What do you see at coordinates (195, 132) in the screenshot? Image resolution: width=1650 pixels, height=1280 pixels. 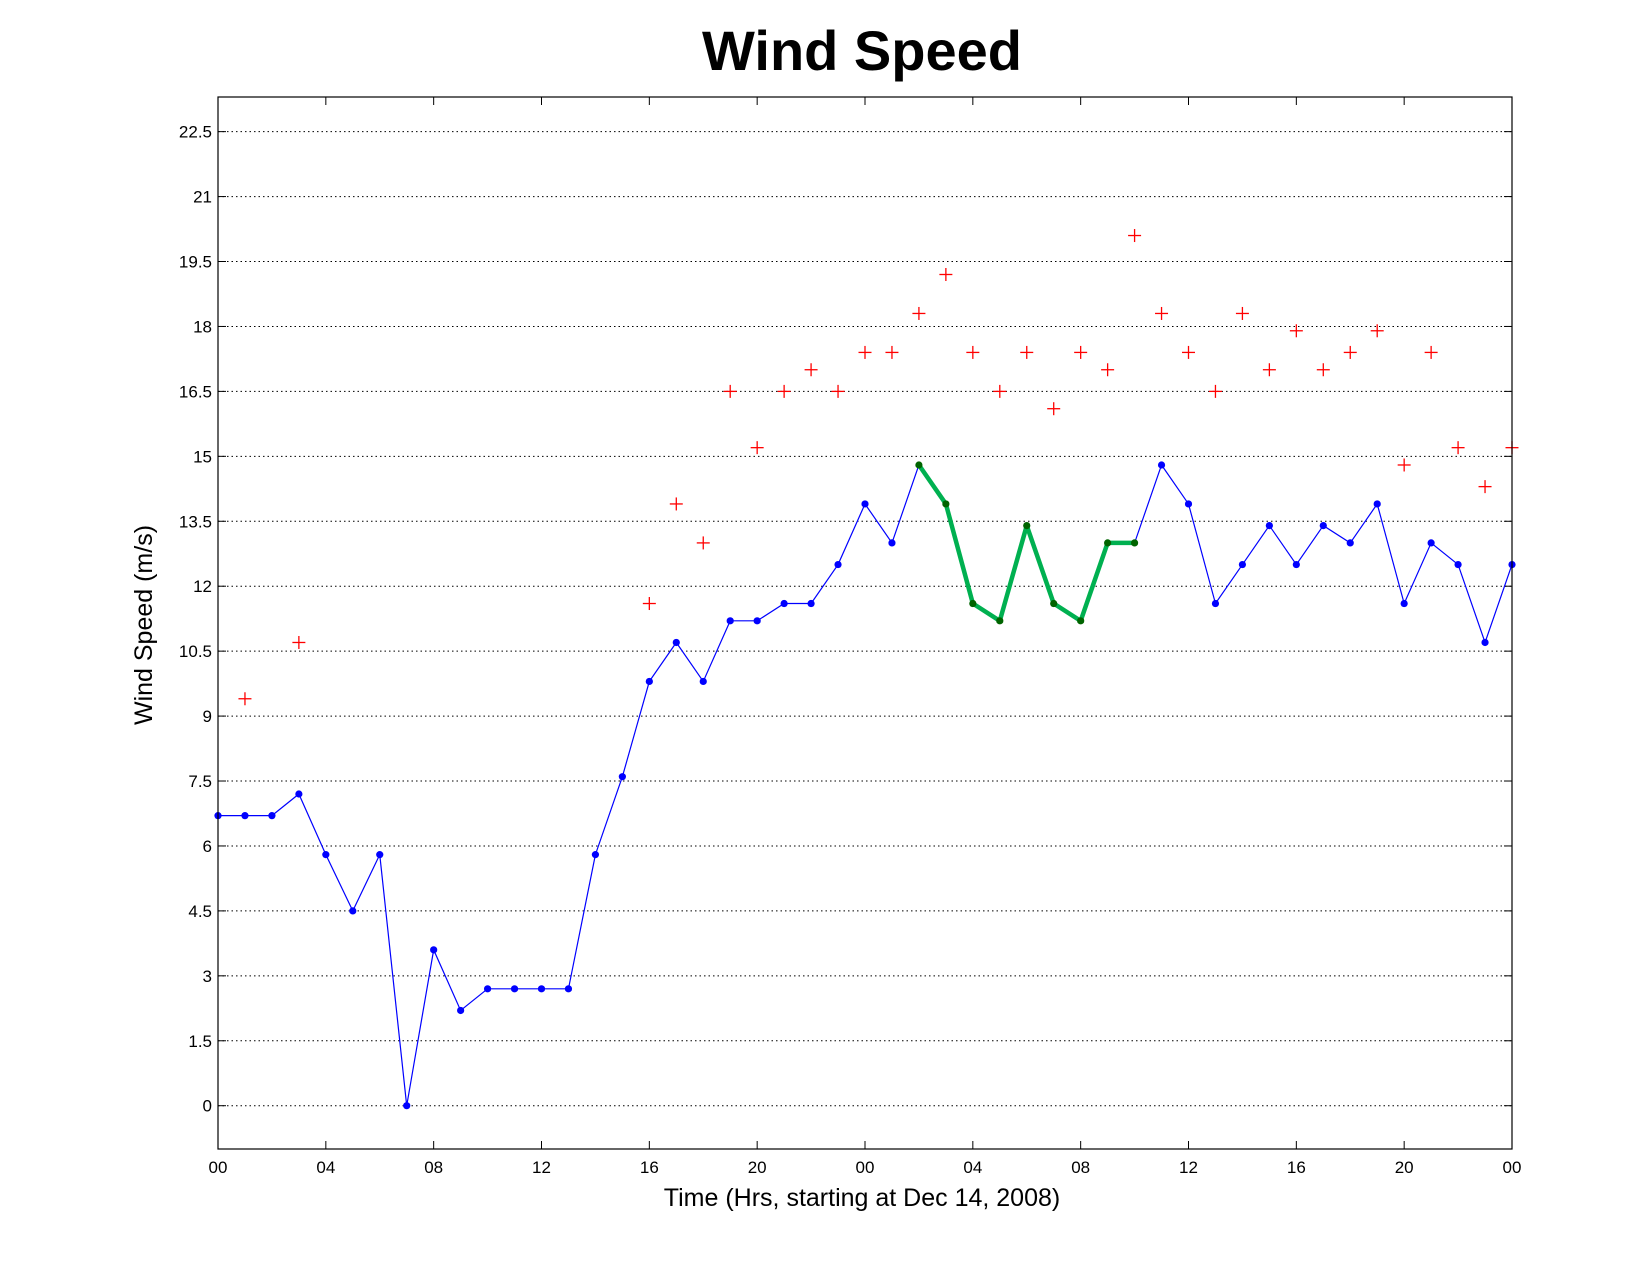 I see `y-tick-label: 22.5` at bounding box center [195, 132].